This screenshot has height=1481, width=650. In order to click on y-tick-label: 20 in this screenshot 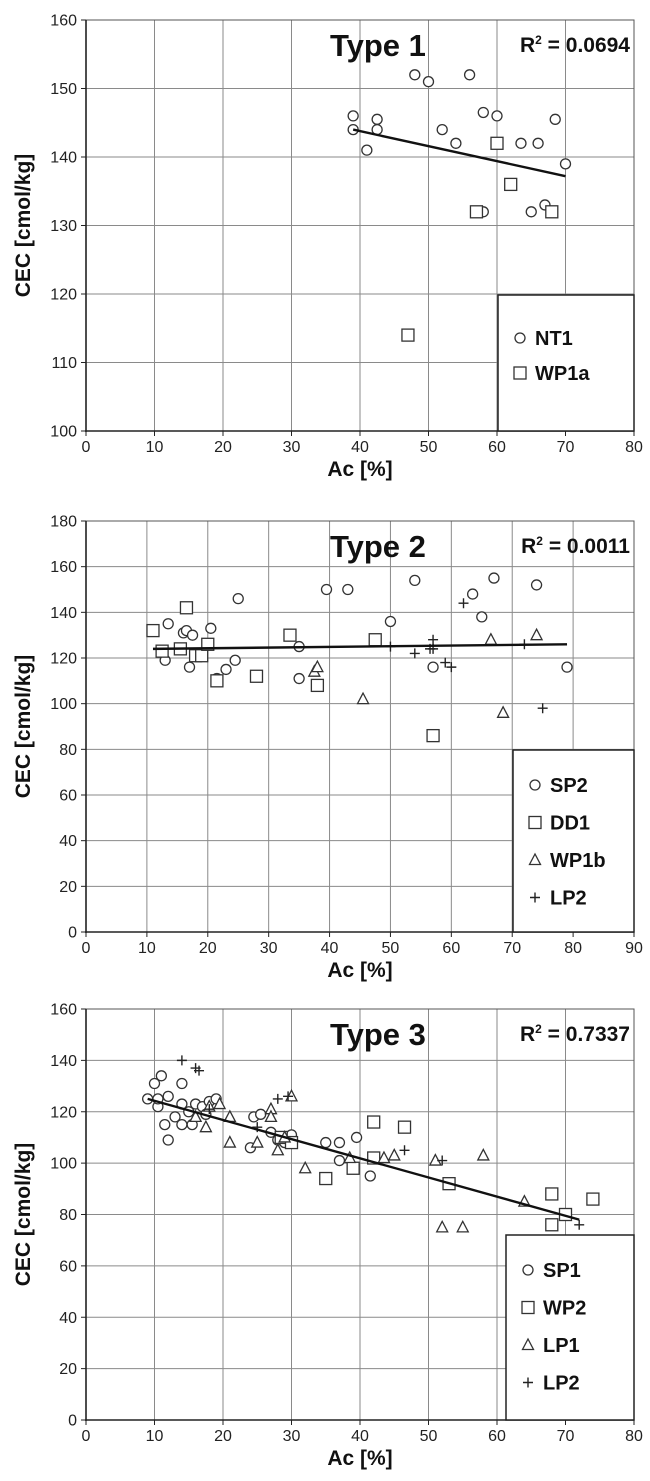, I will do `click(68, 887)`.